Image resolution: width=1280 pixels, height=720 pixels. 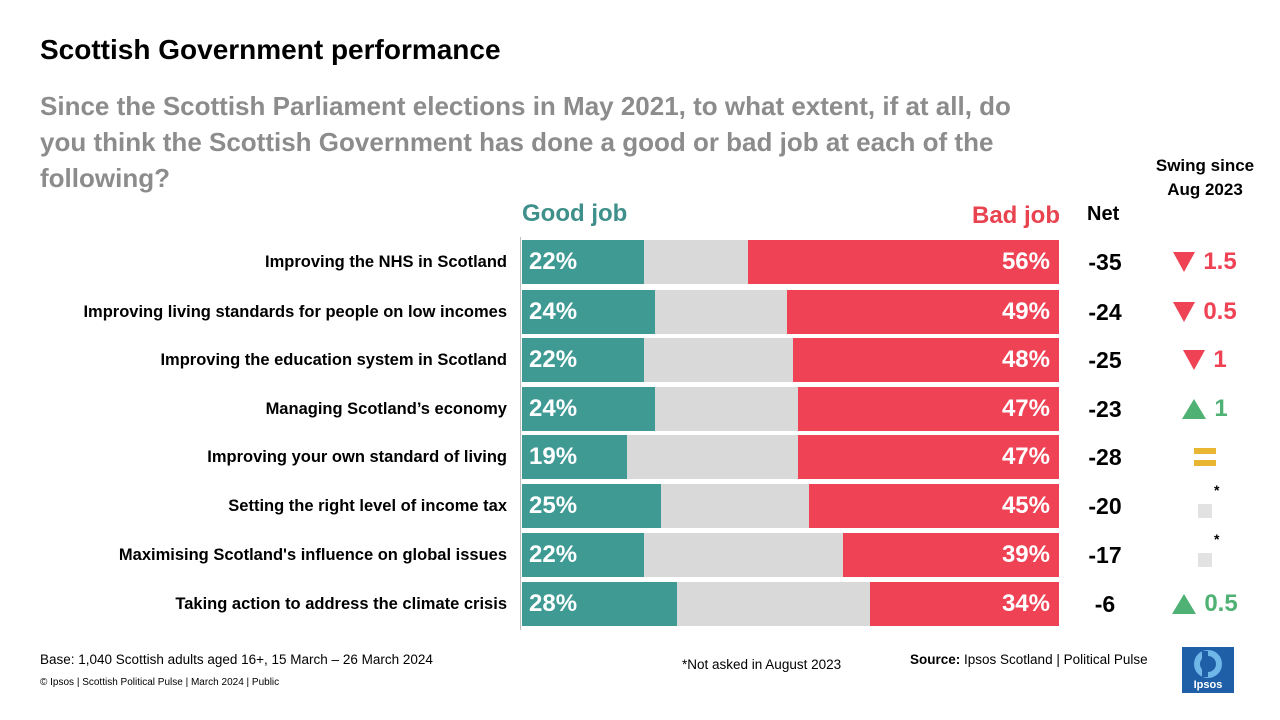 I want to click on category-label: Improving the NHS in Scotland, so click(x=292, y=262).